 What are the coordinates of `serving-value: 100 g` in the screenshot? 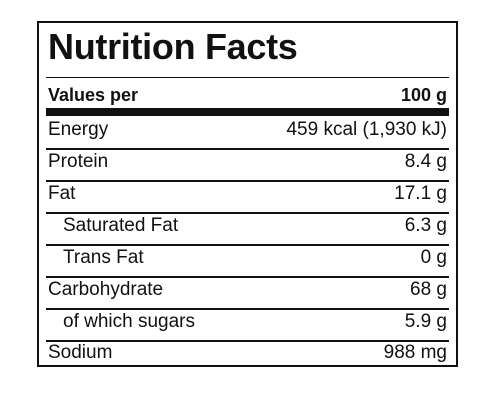 It's located at (423, 95).